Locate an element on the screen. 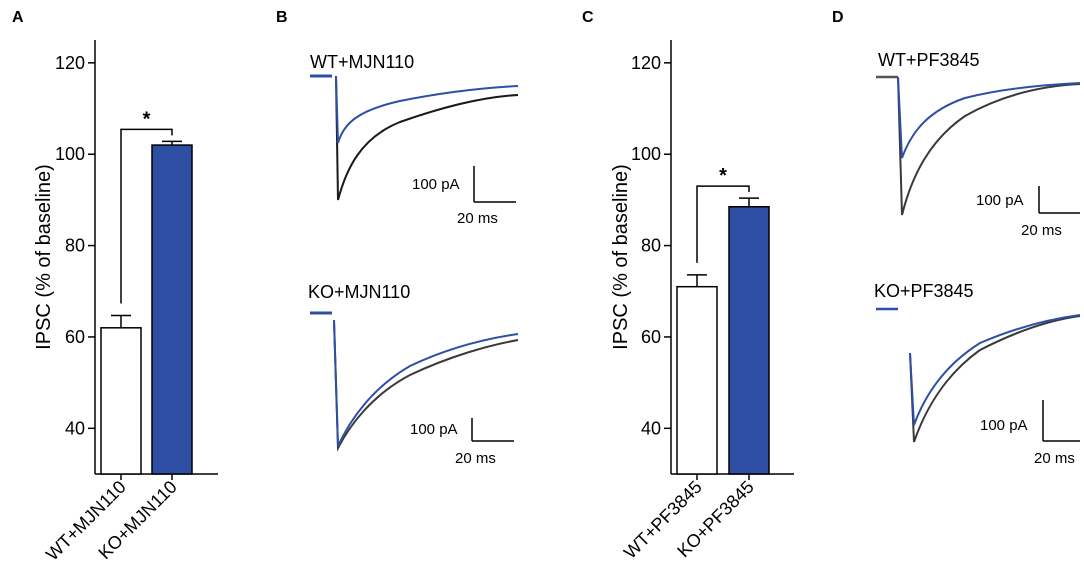 The height and width of the screenshot is (584, 1084). trace-label-b-top: WT+MJN110 is located at coordinates (362, 62).